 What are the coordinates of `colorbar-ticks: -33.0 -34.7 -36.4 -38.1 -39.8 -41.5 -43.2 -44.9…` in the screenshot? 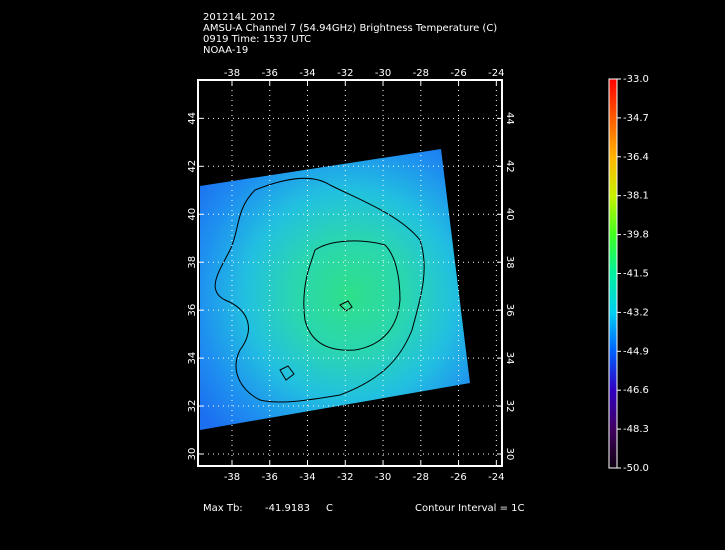 It's located at (633, 274).